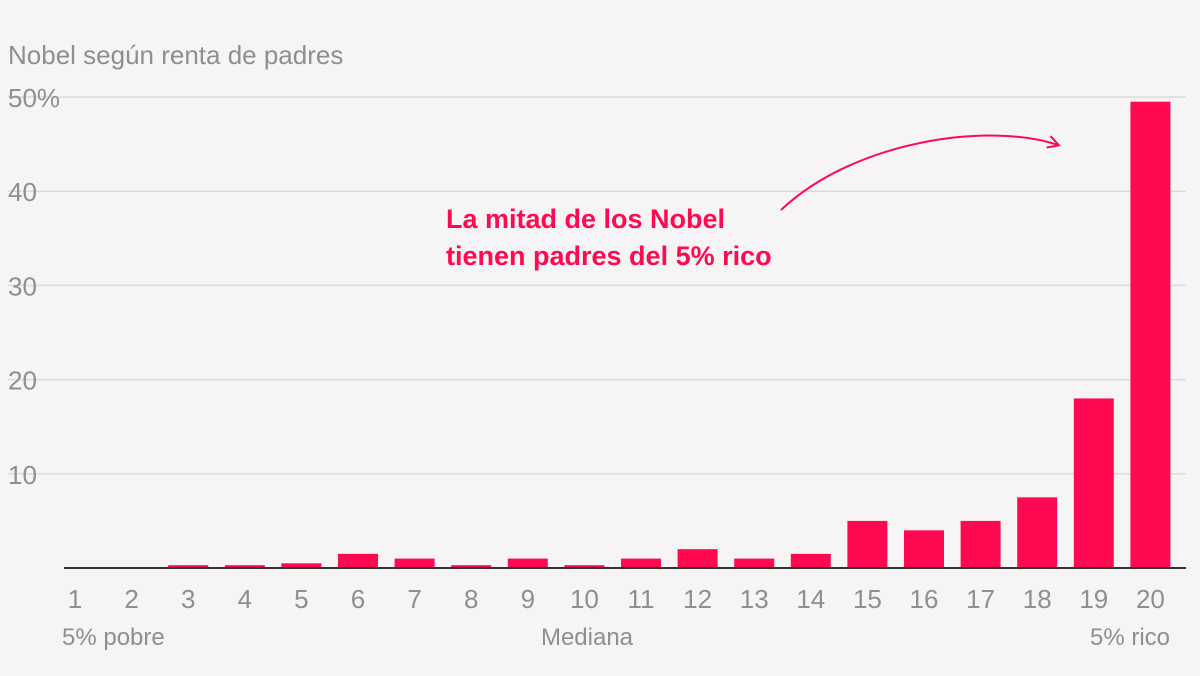 This screenshot has width=1200, height=676. Describe the element at coordinates (471, 599) in the screenshot. I see `x-tick-label: 8` at that location.